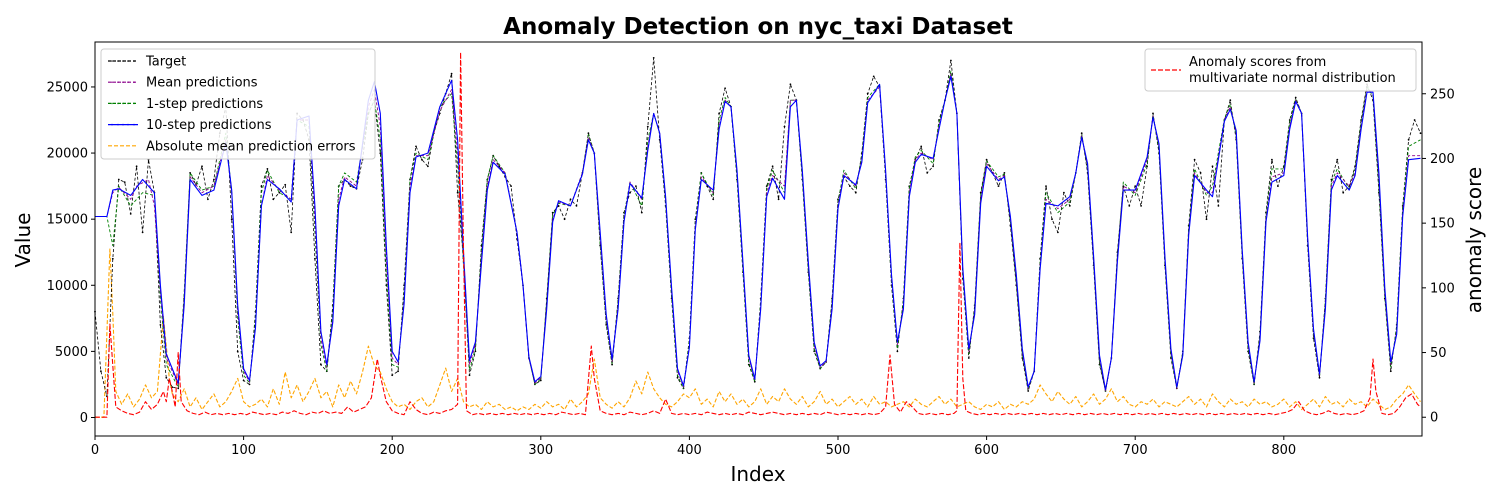 The height and width of the screenshot is (500, 1500). I want to click on x-axis: 0 100 200 300 400 500 600 700 800, so click(693, 447).